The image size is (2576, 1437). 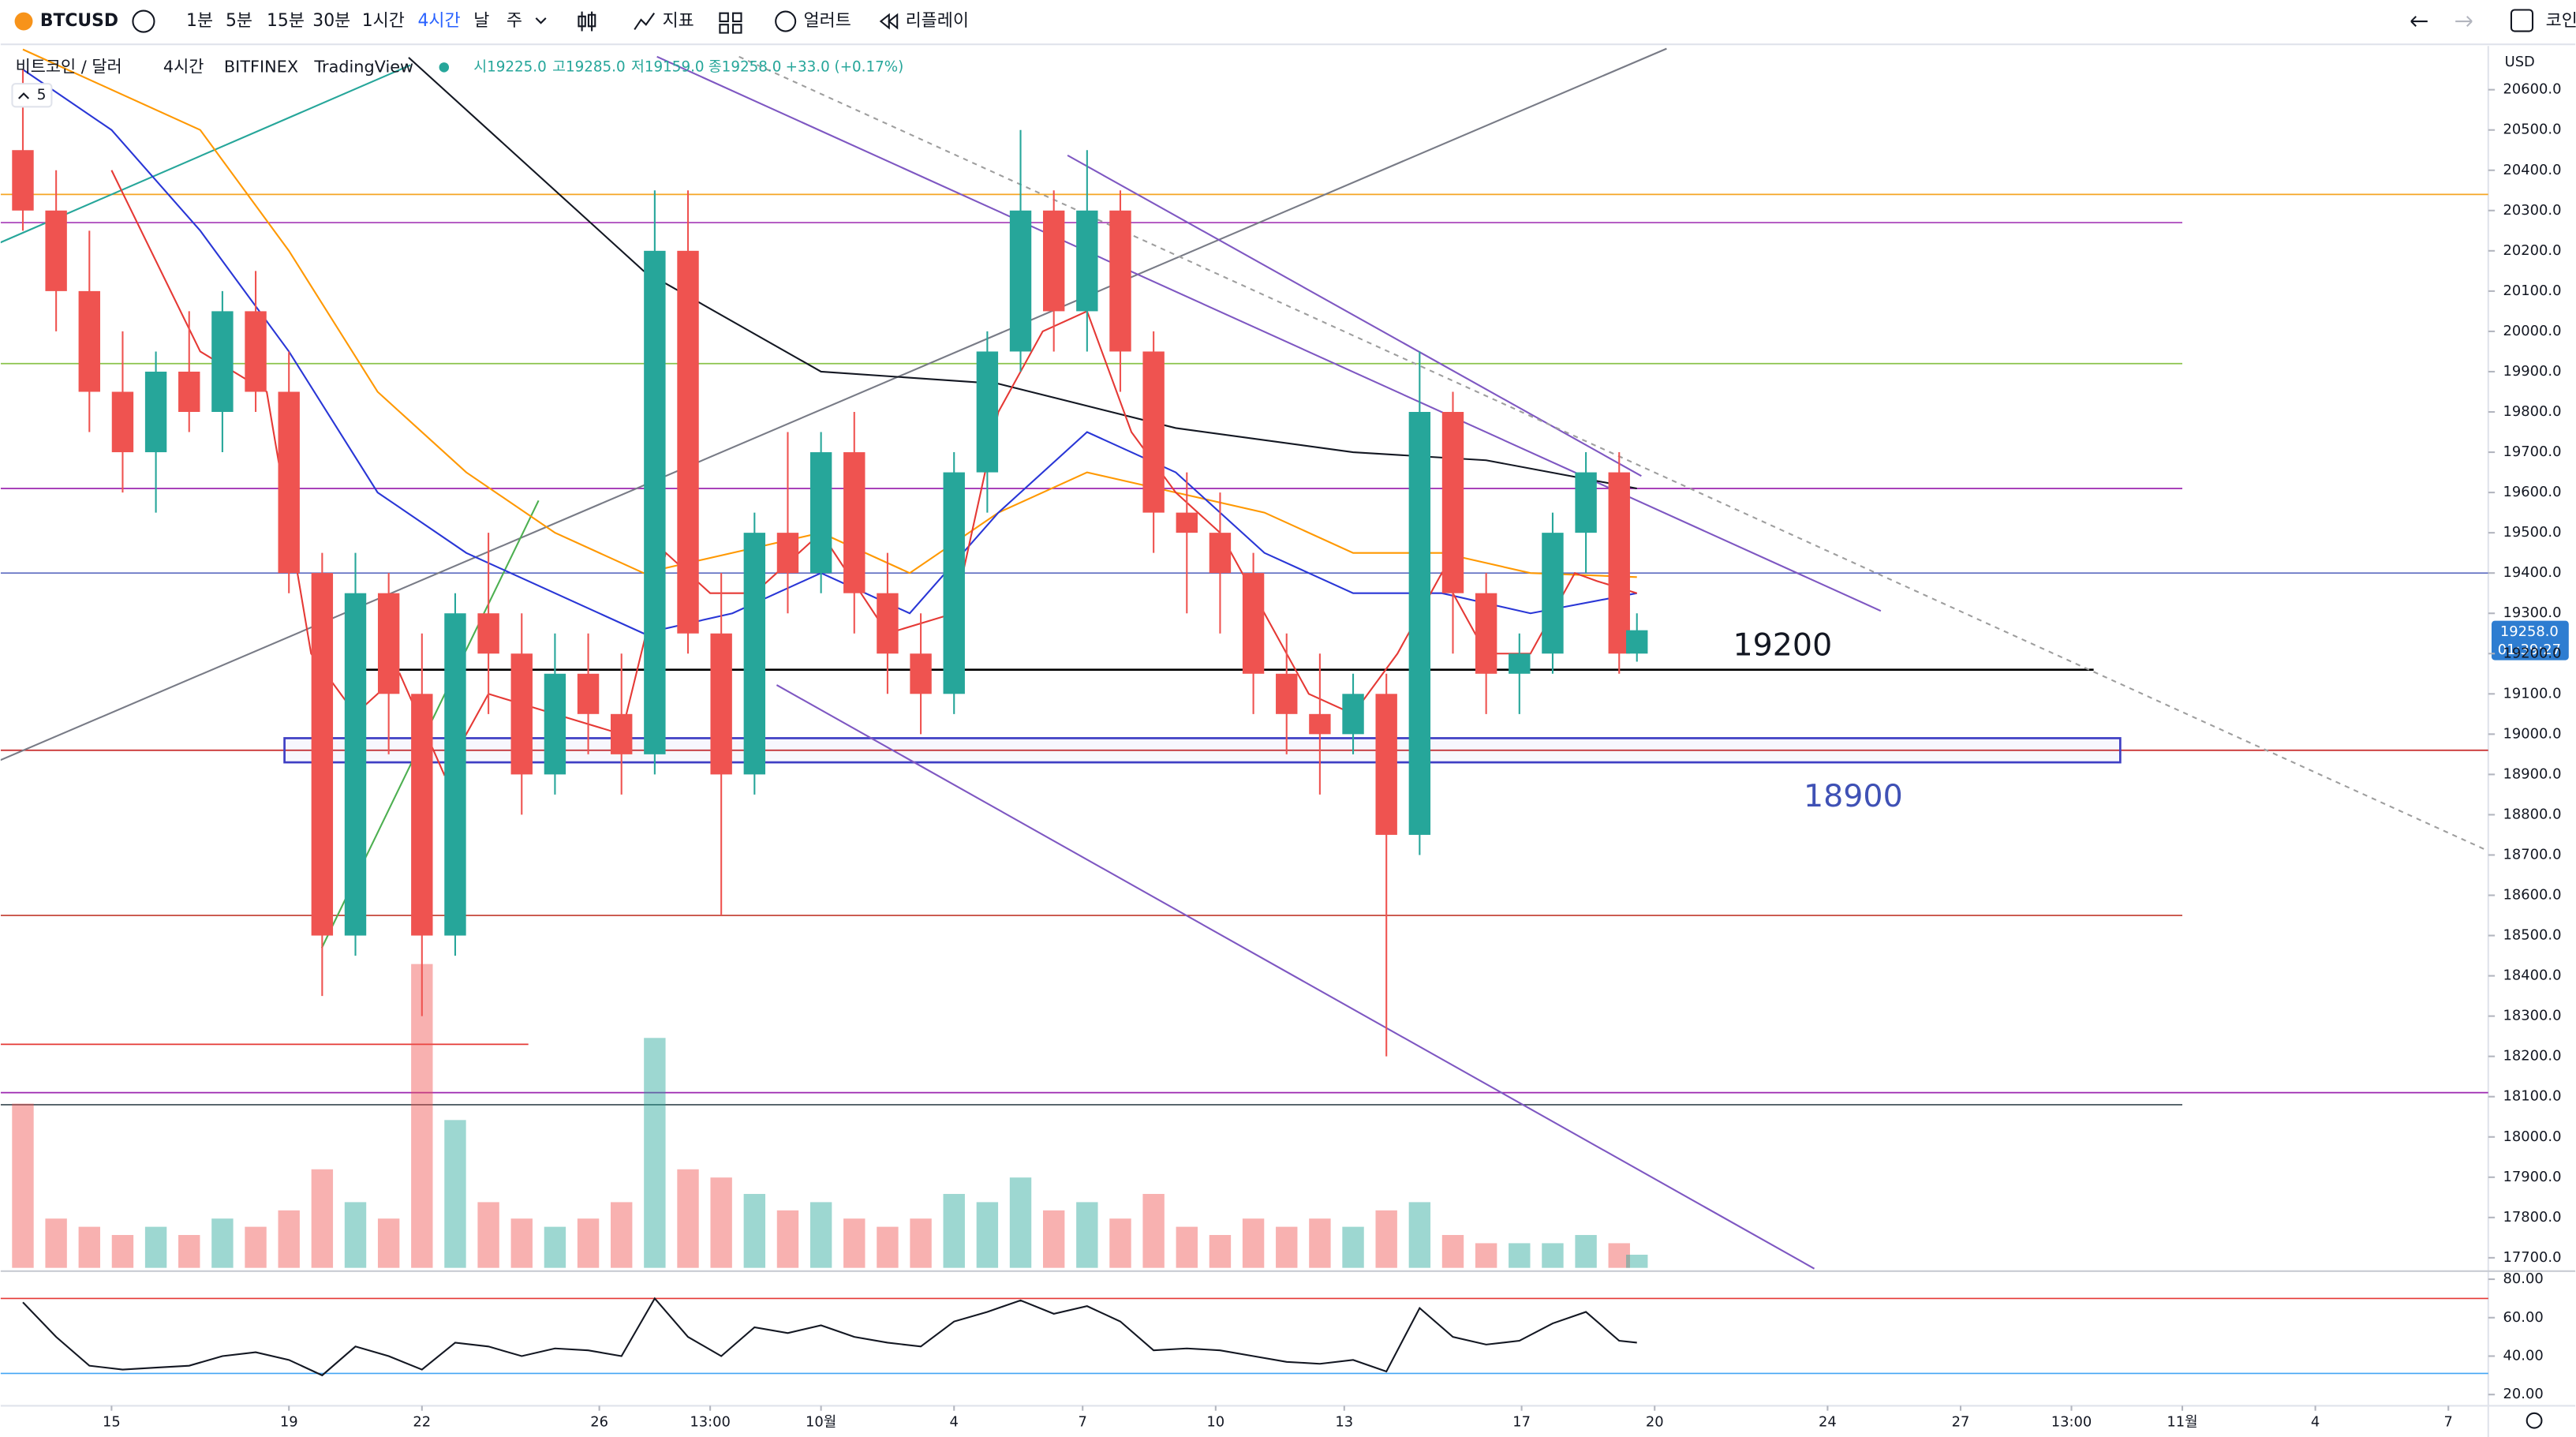 I want to click on y-tick-label: 20600.0, so click(x=2532, y=90).